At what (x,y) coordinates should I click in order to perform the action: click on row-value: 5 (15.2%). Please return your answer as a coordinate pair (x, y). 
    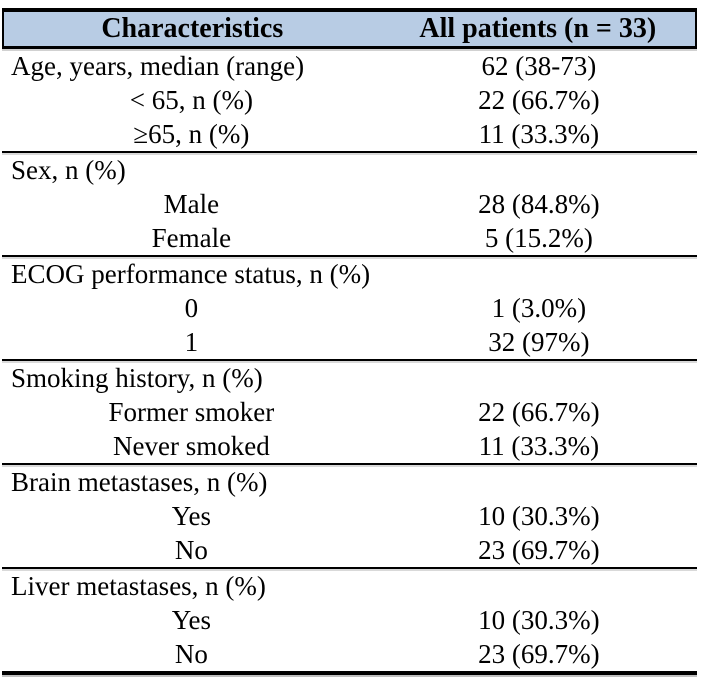
    Looking at the image, I should click on (538, 238).